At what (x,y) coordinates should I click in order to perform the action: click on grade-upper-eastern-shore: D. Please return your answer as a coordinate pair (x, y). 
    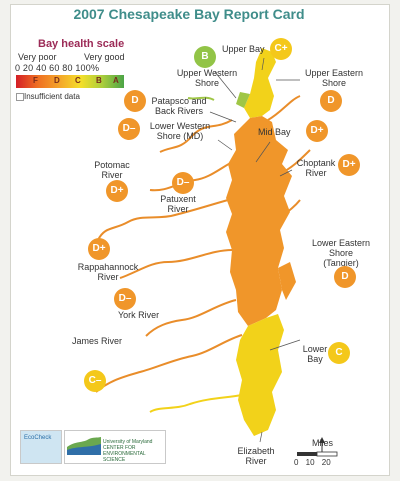
    Looking at the image, I should click on (331, 101).